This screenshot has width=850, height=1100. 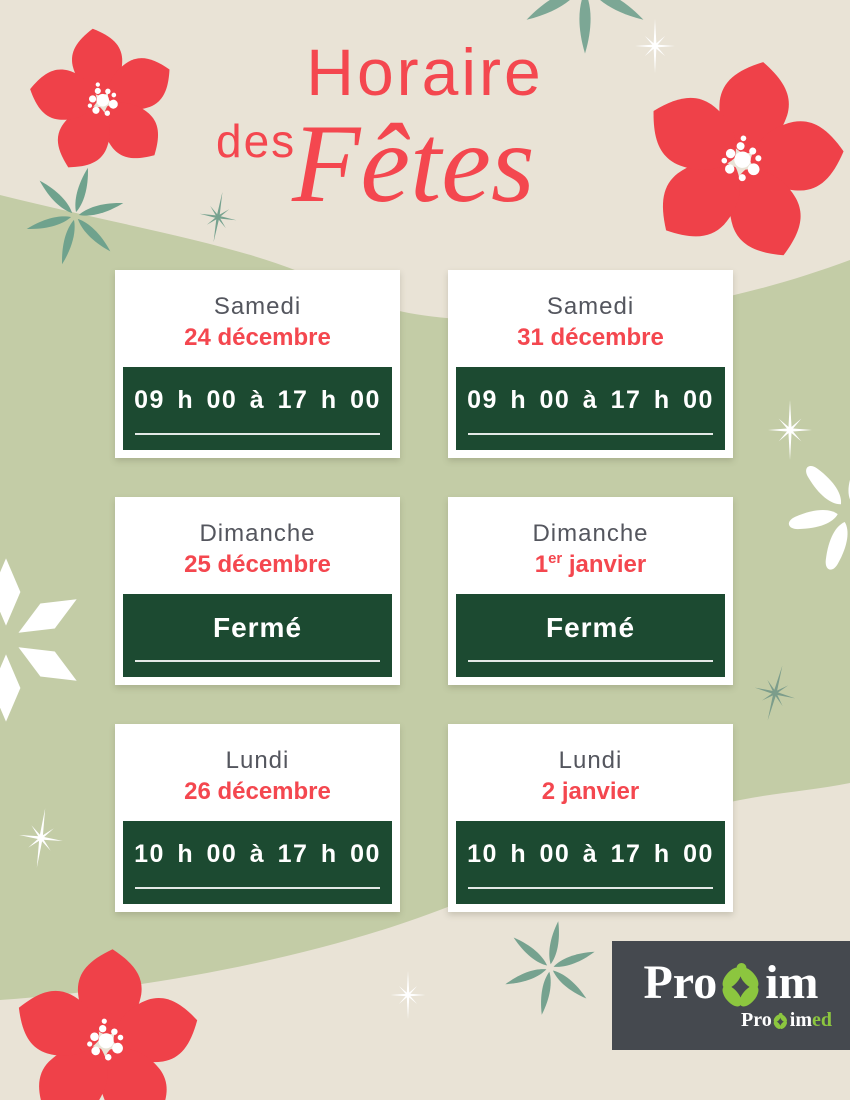 I want to click on proximed-logo: Pro im ed, so click(x=731, y=1020).